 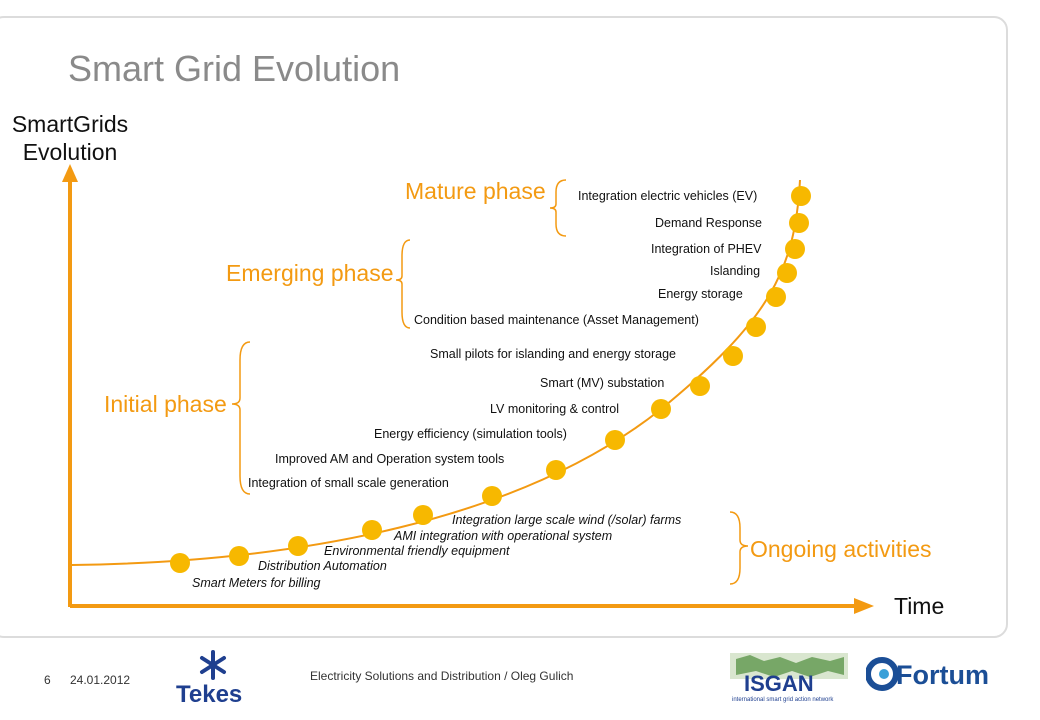 I want to click on slide-date: 24.01.2012, so click(x=100, y=680).